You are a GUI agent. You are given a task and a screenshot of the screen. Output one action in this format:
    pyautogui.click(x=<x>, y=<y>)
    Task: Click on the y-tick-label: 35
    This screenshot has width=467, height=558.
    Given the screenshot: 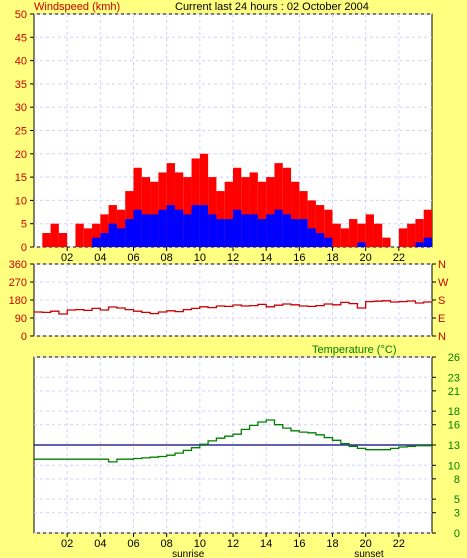 What is the action you would take?
    pyautogui.click(x=21, y=85)
    